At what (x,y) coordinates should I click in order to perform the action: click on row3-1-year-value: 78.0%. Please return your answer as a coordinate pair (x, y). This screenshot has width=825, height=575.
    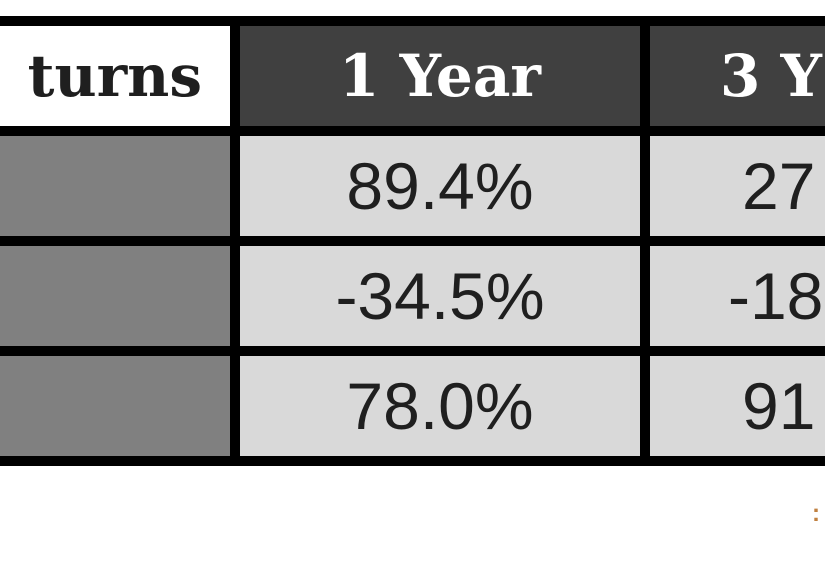
    Looking at the image, I should click on (440, 406).